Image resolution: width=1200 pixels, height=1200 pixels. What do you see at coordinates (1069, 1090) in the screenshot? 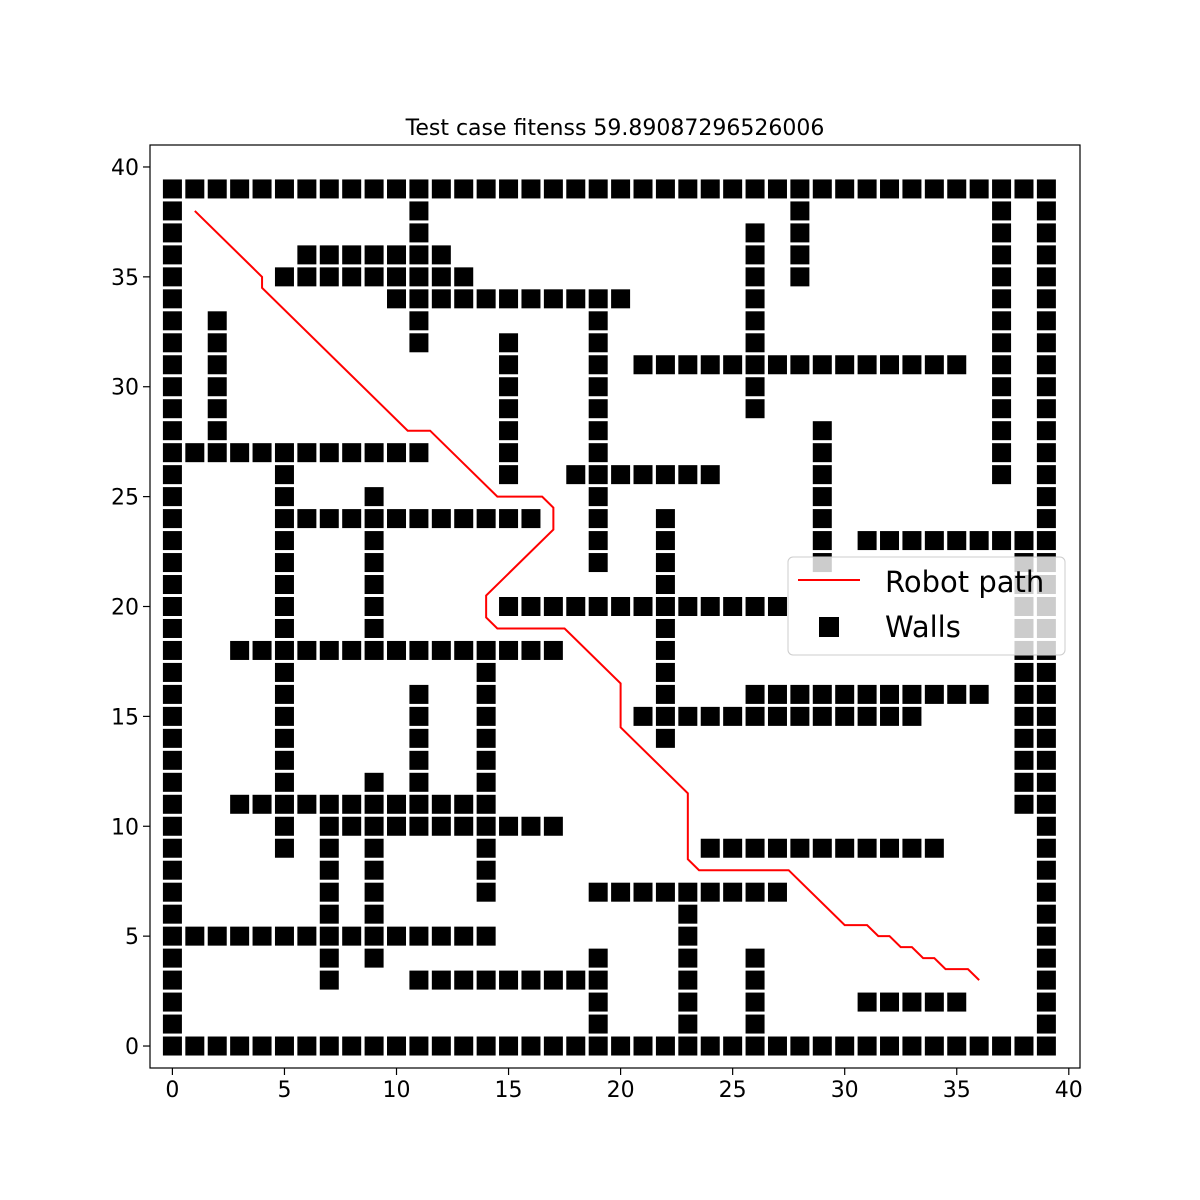
I see `x-tick-label: 40` at bounding box center [1069, 1090].